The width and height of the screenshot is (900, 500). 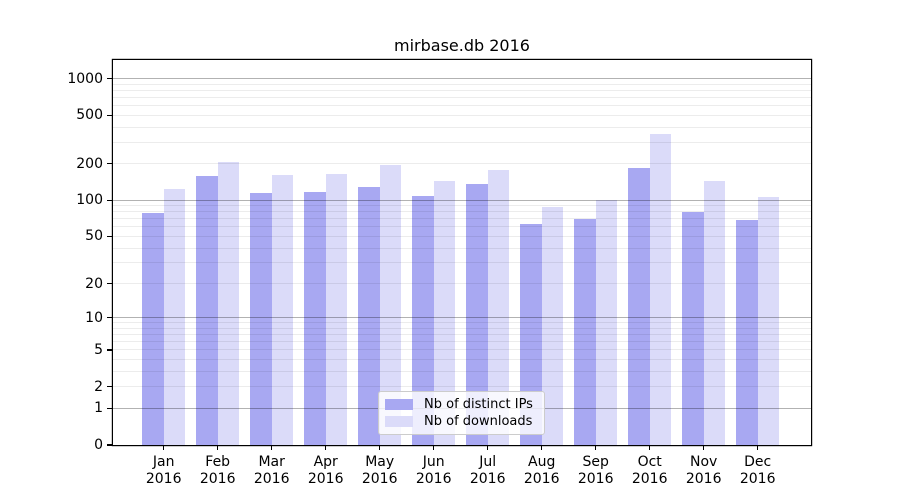 I want to click on bar-nb-of-distinct-ips-mar, so click(x=261, y=318).